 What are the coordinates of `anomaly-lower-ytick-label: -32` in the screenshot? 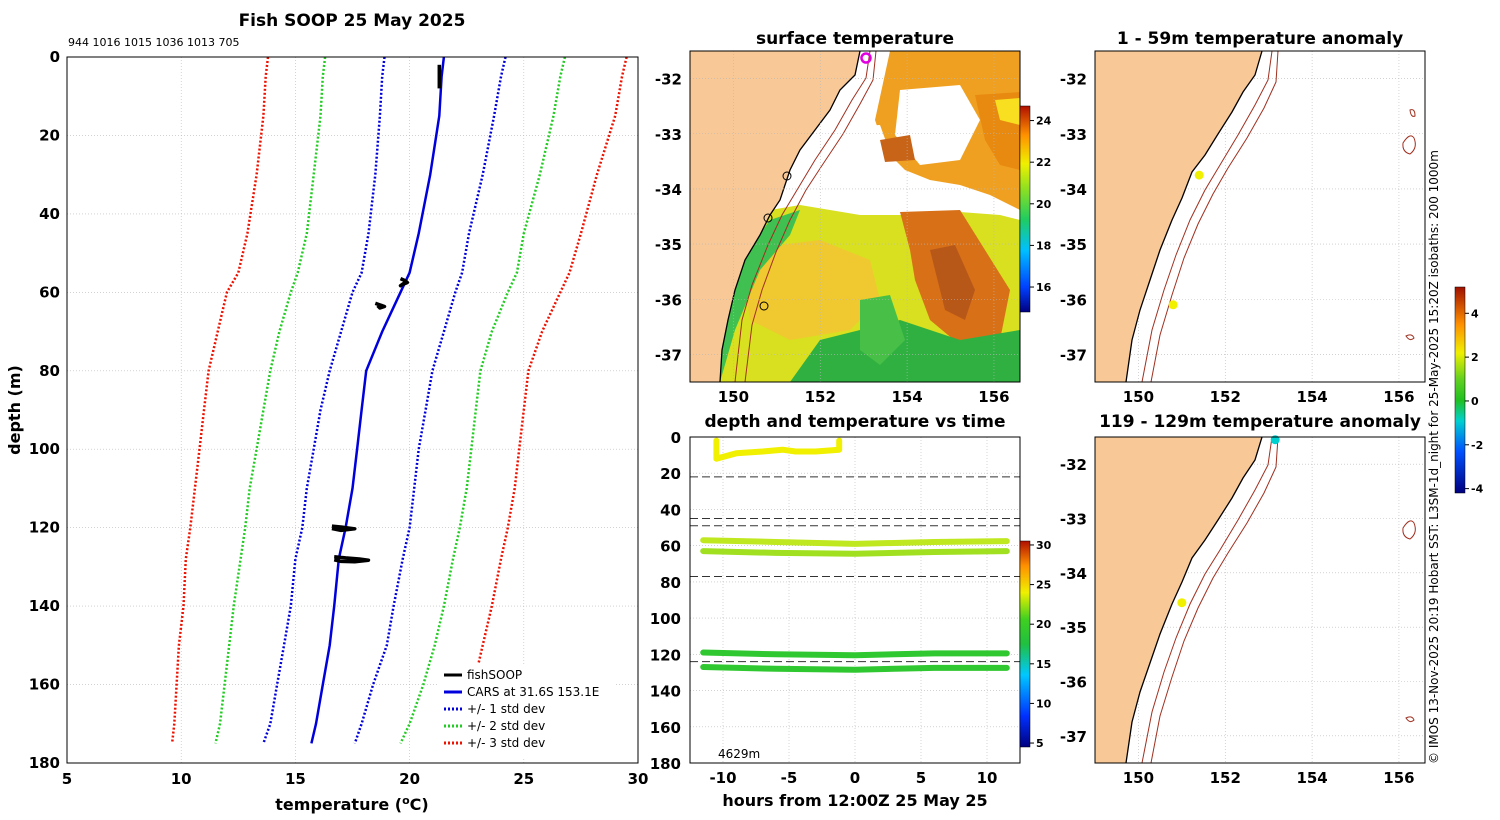 It's located at (1073, 465).